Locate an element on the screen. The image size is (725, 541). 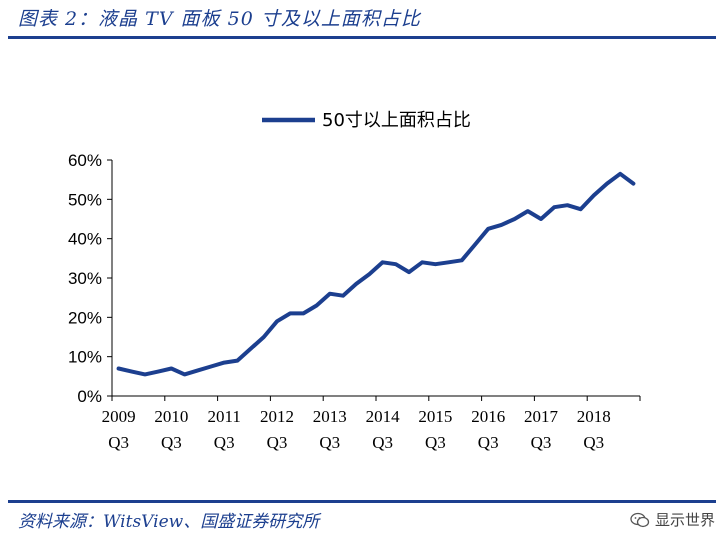
y-axis: 0% 10% 20% 30% 40% 50% 60% is located at coordinates (90, 278).